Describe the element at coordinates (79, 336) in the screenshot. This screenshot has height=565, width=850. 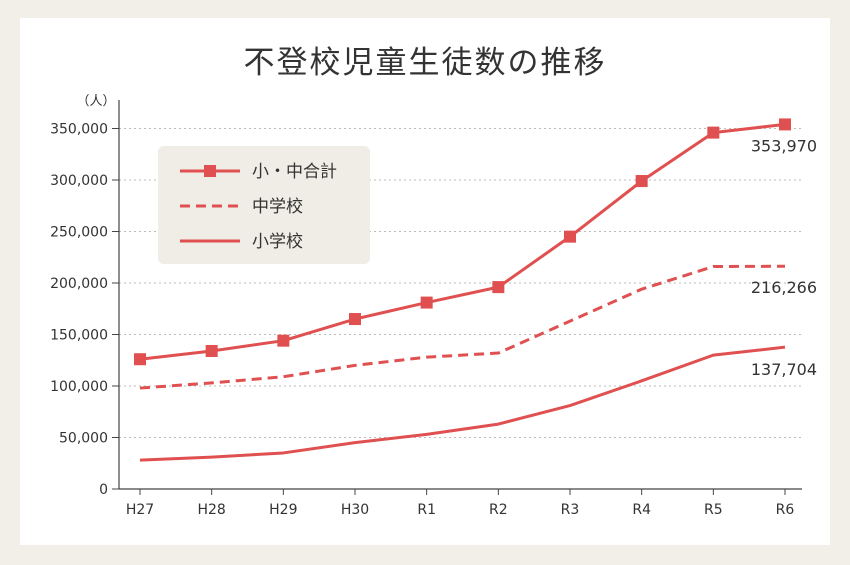
I see `y-tick-label: 150,000` at that location.